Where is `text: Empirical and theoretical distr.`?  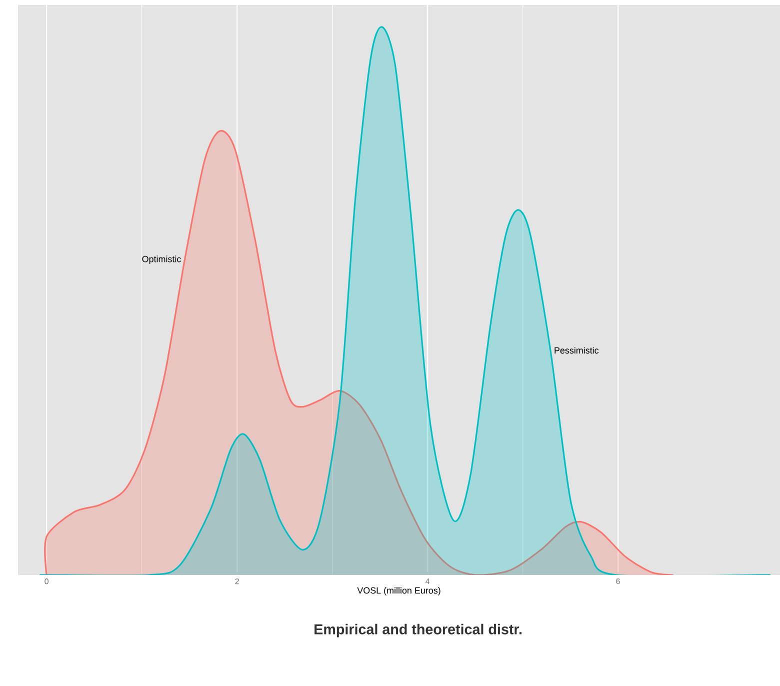
text: Empirical and theoretical distr. is located at coordinates (418, 631).